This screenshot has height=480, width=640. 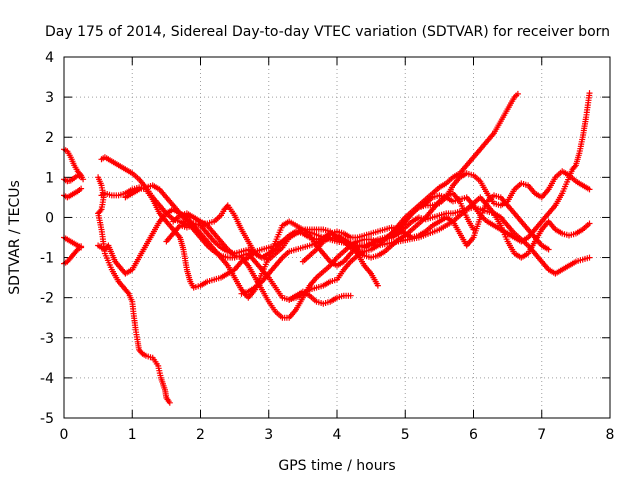 What do you see at coordinates (47, 419) in the screenshot?
I see `y-tick-label: -5` at bounding box center [47, 419].